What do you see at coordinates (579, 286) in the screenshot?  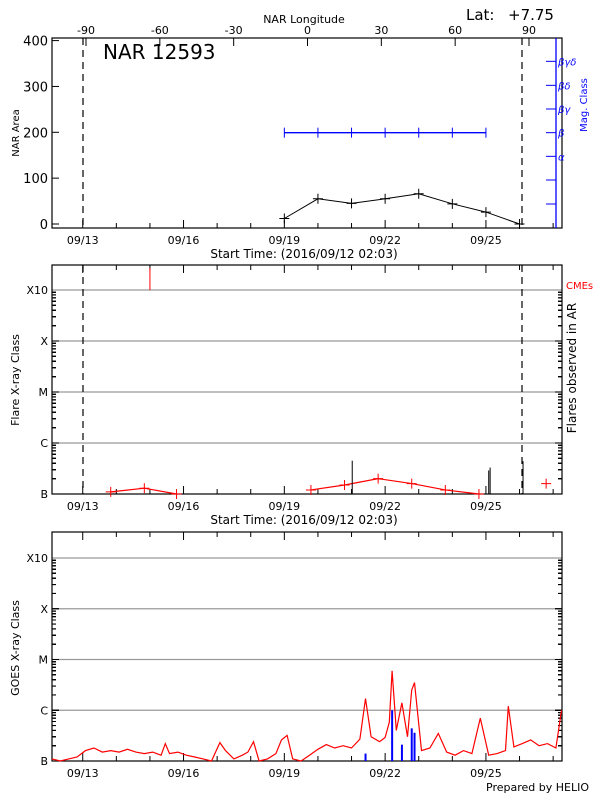 I see `cme-label: CMEs` at bounding box center [579, 286].